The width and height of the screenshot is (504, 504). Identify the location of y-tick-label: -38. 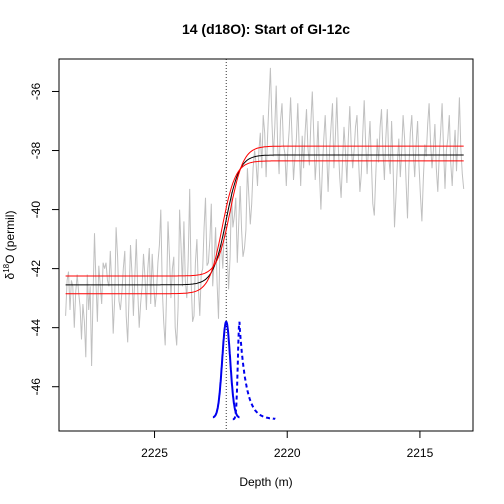
(36, 151).